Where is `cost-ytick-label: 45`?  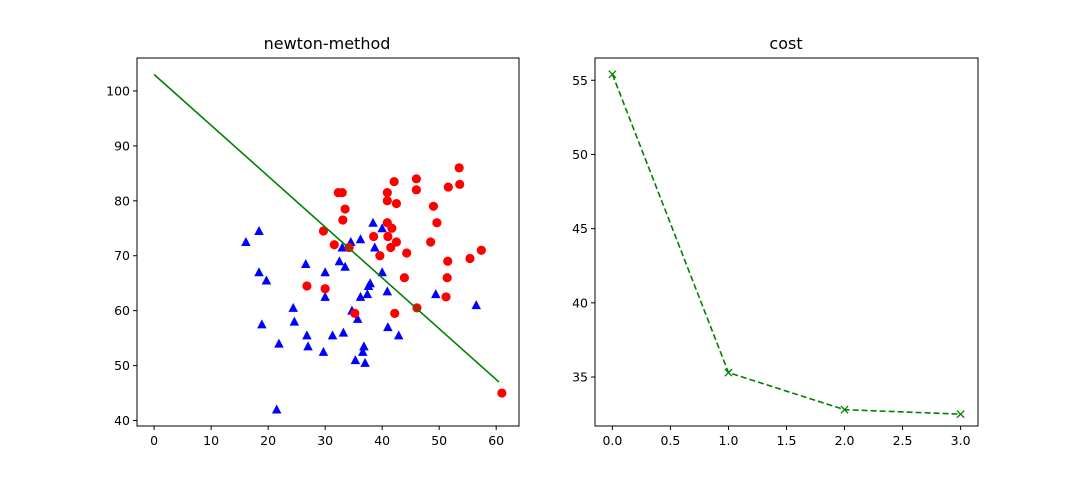
cost-ytick-label: 45 is located at coordinates (580, 228).